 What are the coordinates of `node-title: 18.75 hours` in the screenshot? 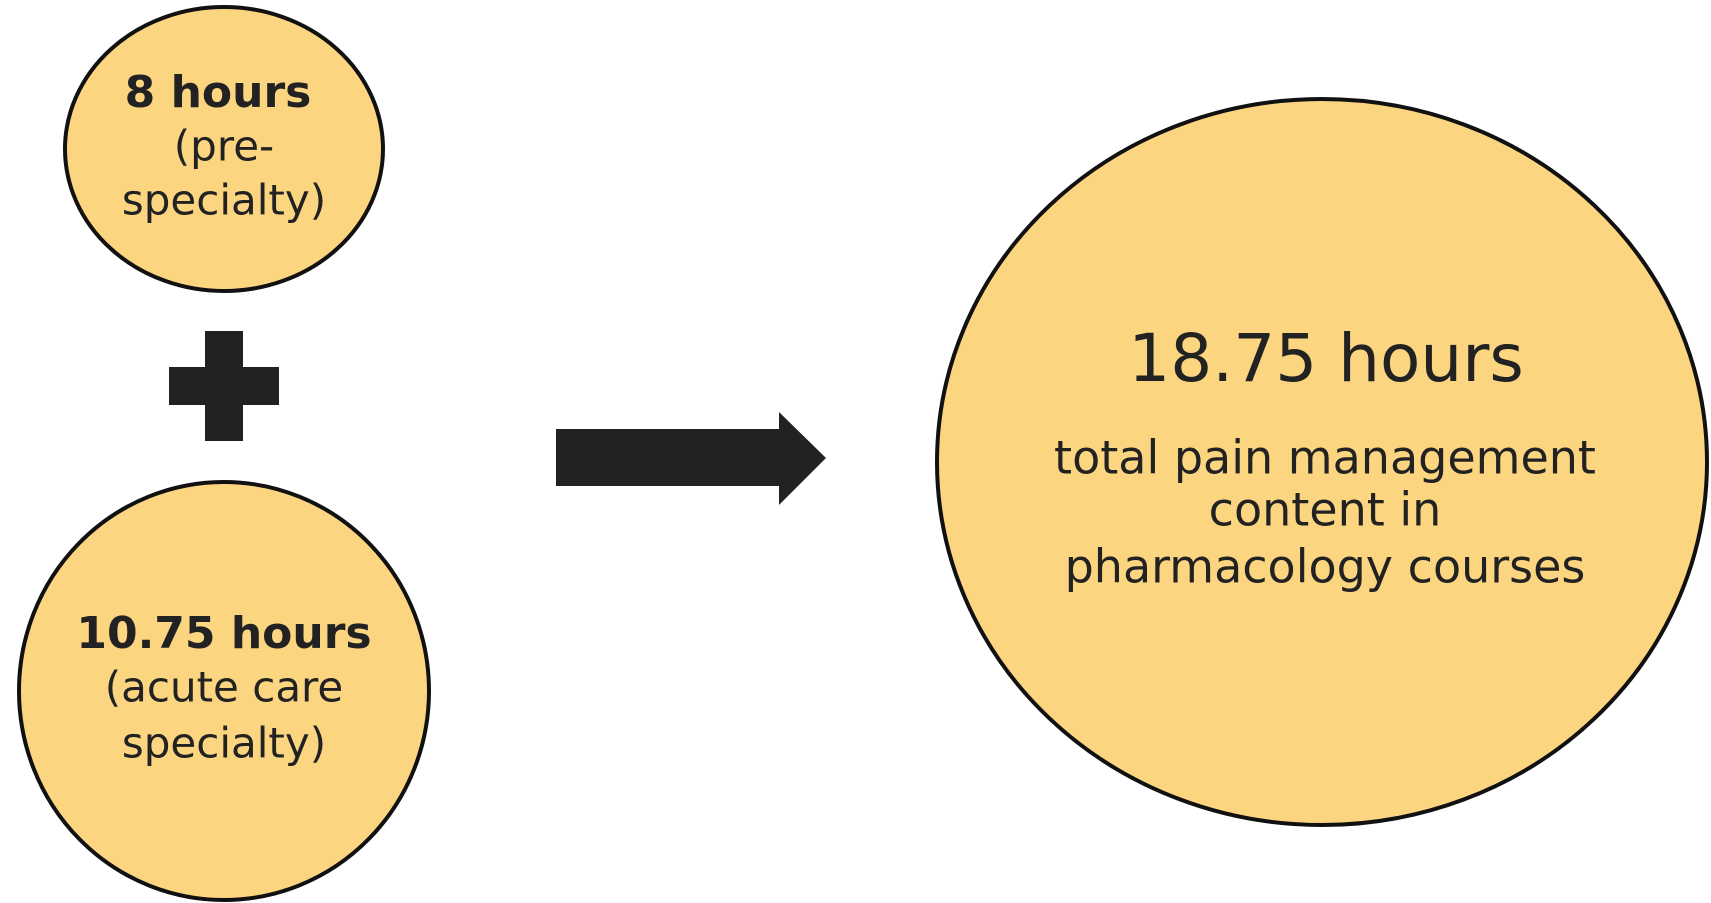 It's located at (1325, 358).